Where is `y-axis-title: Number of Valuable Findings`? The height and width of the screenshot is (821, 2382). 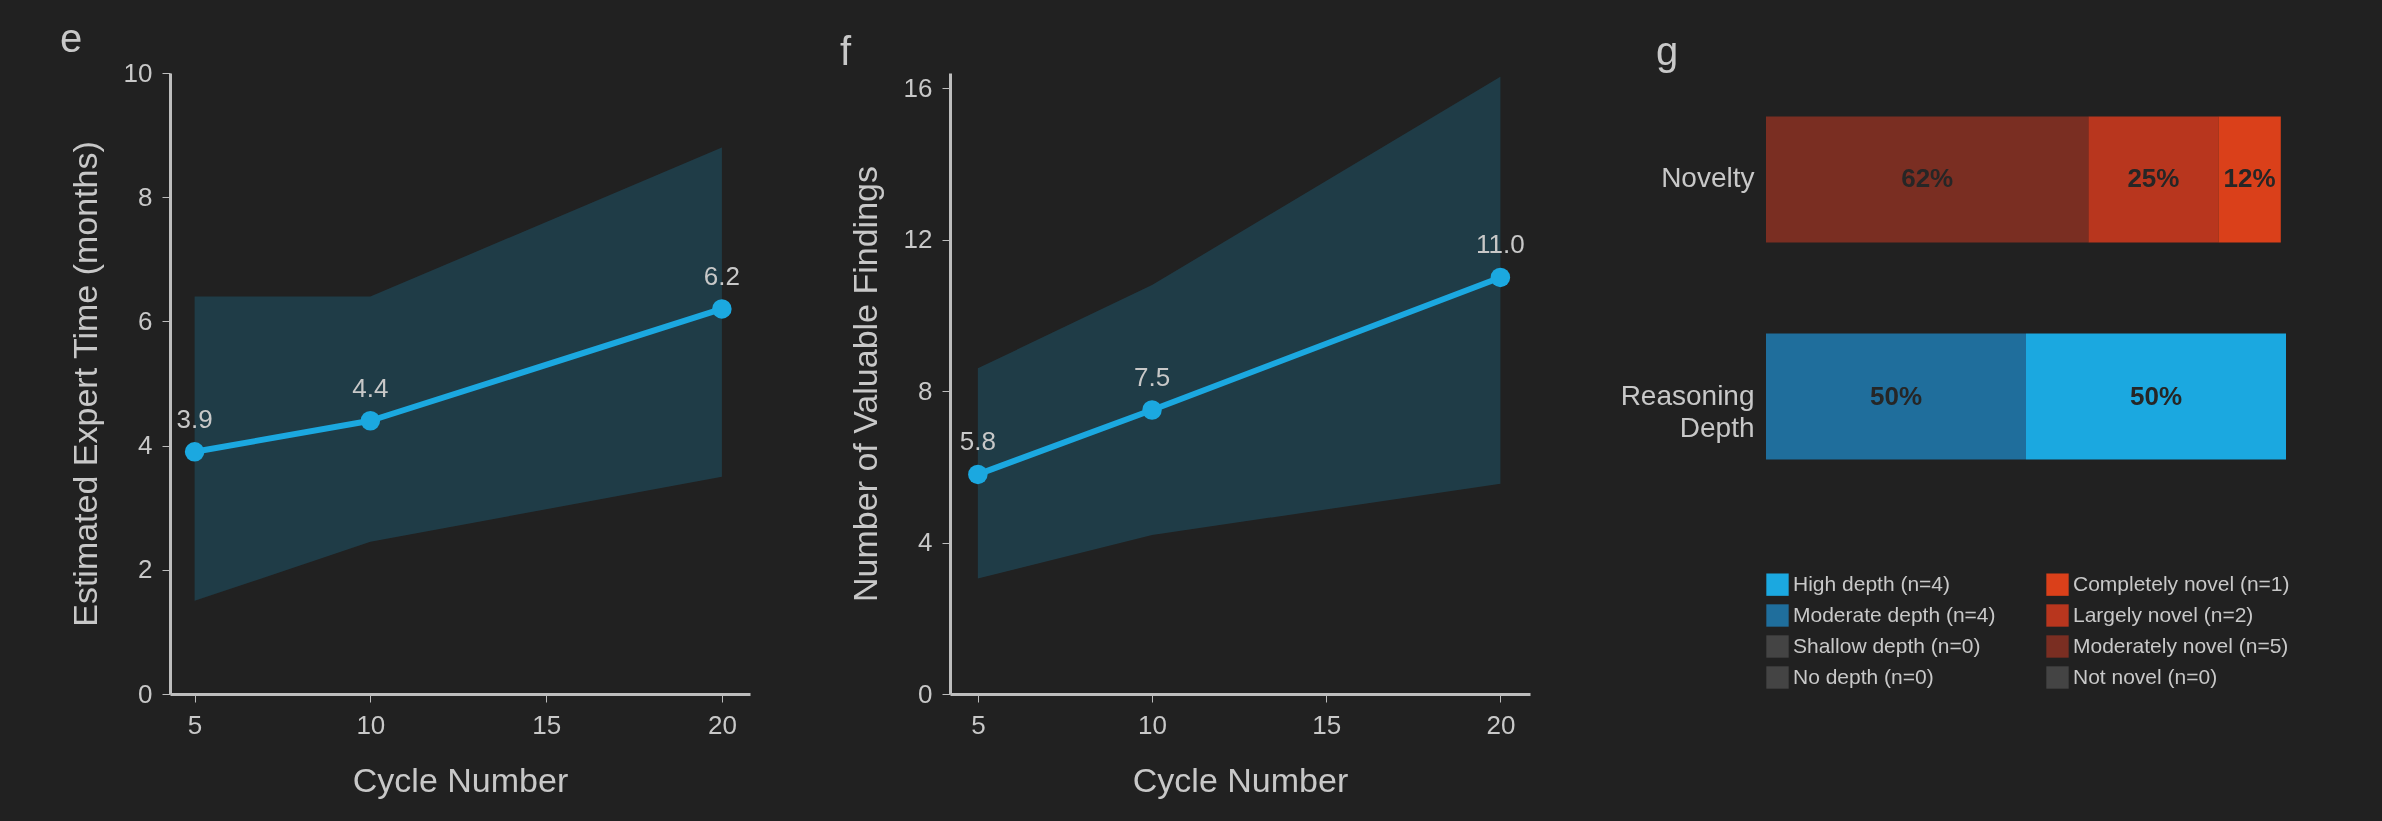 y-axis-title: Number of Valuable Findings is located at coordinates (864, 384).